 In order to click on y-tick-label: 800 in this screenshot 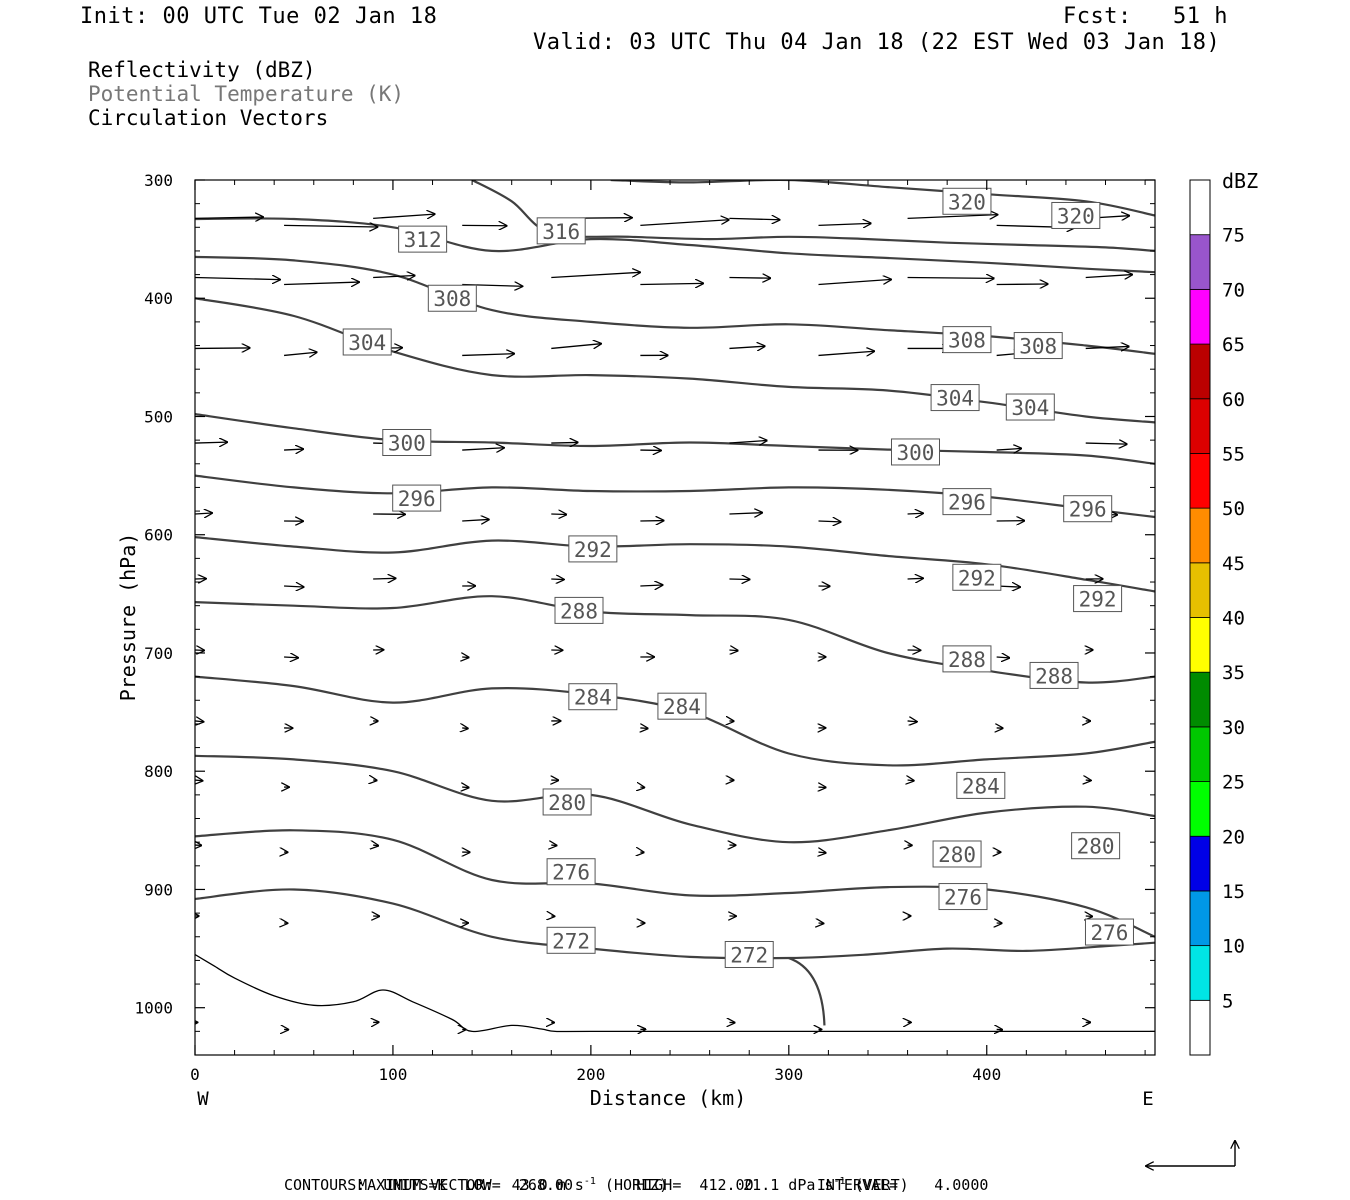, I will do `click(158, 771)`.